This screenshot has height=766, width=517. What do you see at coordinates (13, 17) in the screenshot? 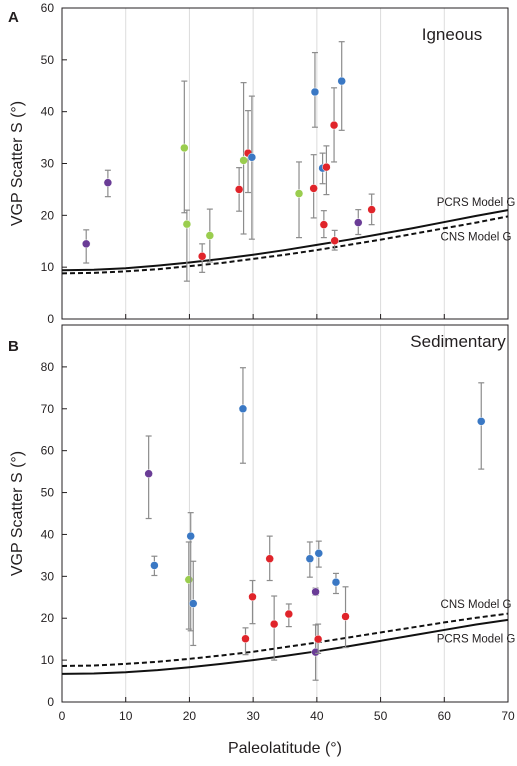
I see `panel-letter: A` at bounding box center [13, 17].